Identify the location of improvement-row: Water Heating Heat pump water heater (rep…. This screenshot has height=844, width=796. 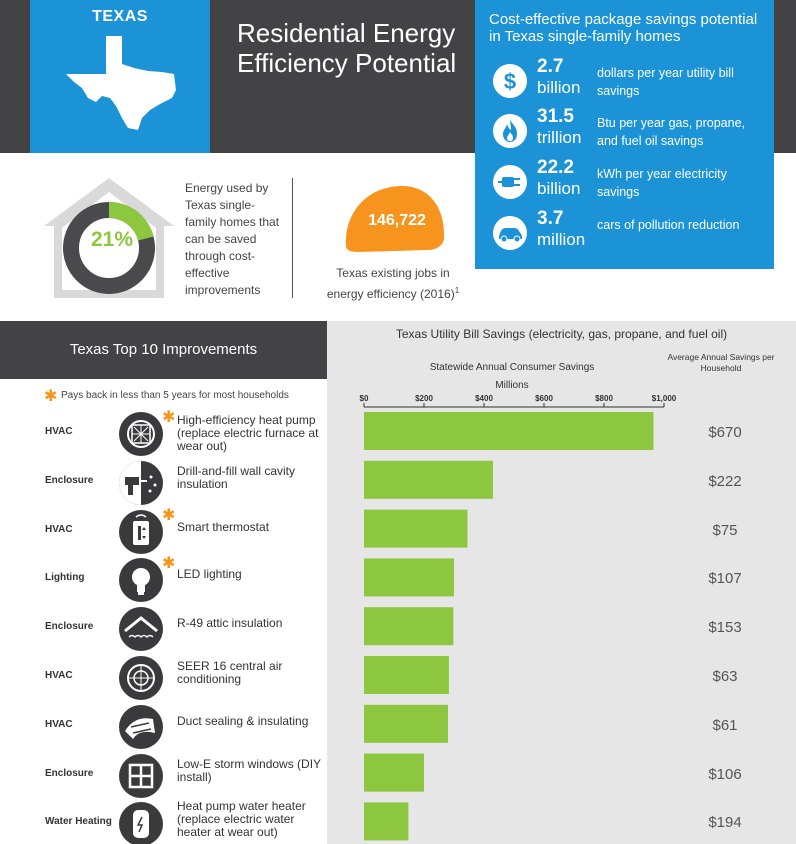
(163, 821).